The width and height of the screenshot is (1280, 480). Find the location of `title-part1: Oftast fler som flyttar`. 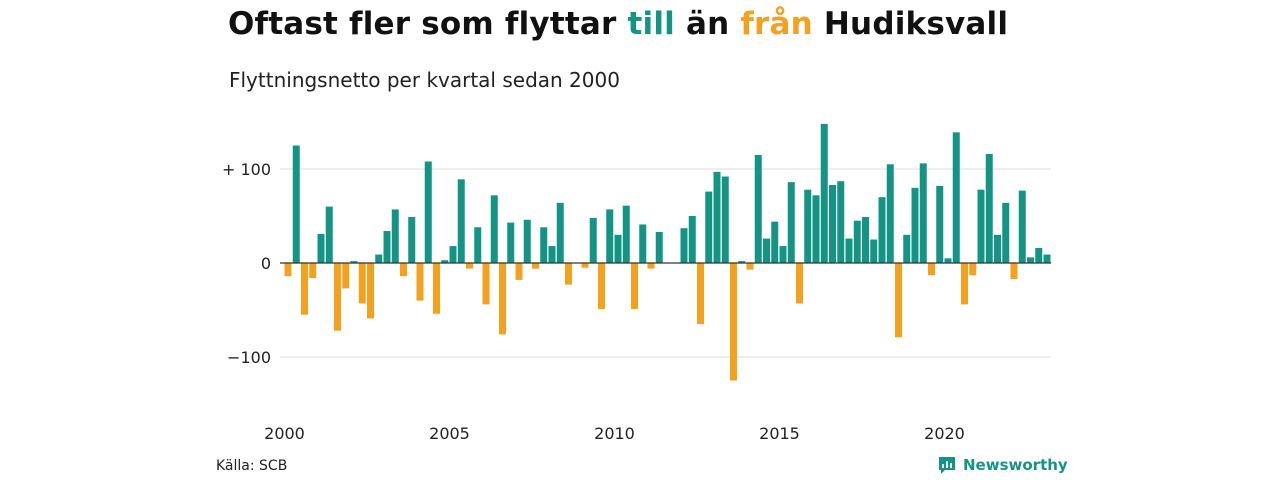

title-part1: Oftast fler som flyttar is located at coordinates (428, 24).